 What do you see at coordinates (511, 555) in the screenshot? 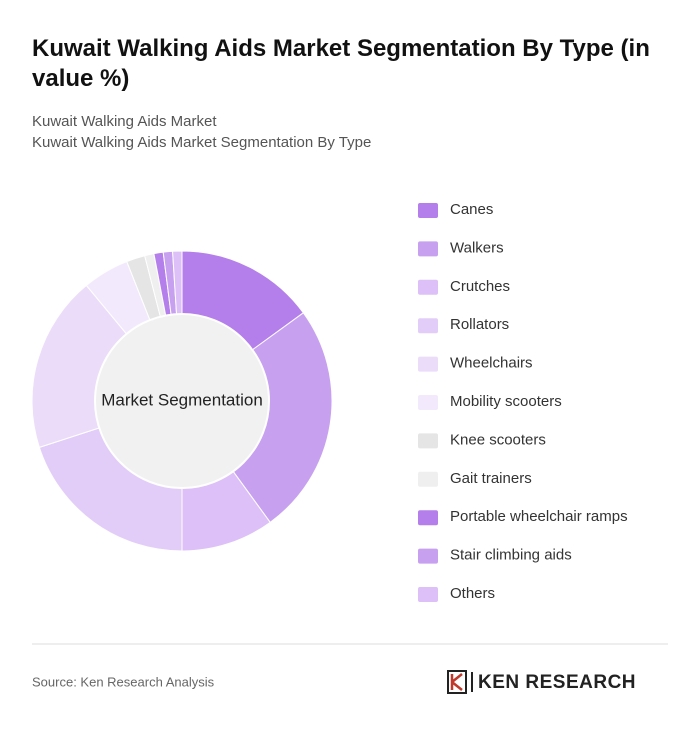
I see `legend-label: Stair climbing aids` at bounding box center [511, 555].